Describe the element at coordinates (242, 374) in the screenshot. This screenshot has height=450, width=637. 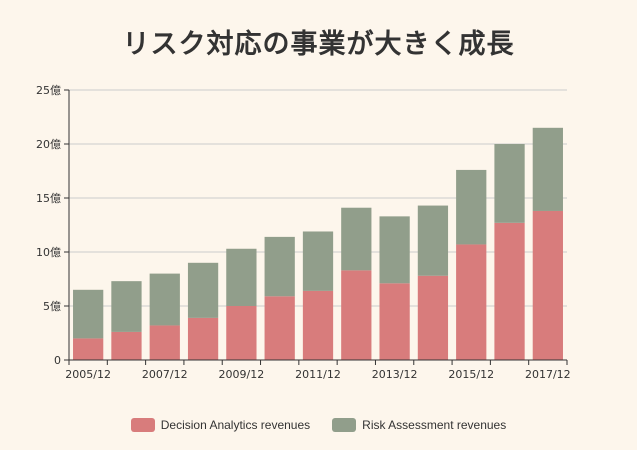
I see `x-tick-label: 2009/12` at that location.